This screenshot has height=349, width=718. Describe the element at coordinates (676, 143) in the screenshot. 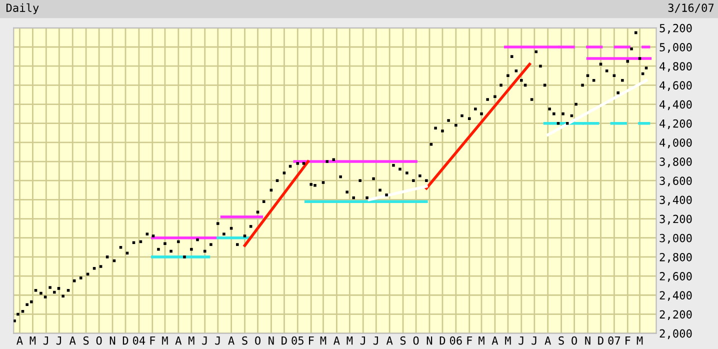

I see `y-tick-label: 4,000` at that location.